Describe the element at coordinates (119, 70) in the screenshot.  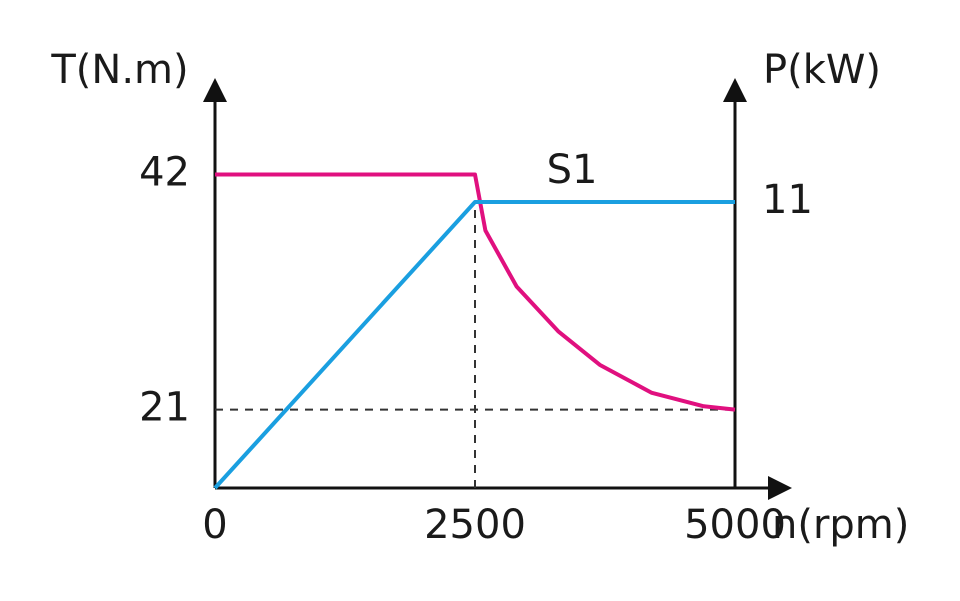
I see `y-axis-title: T(N.m)` at that location.